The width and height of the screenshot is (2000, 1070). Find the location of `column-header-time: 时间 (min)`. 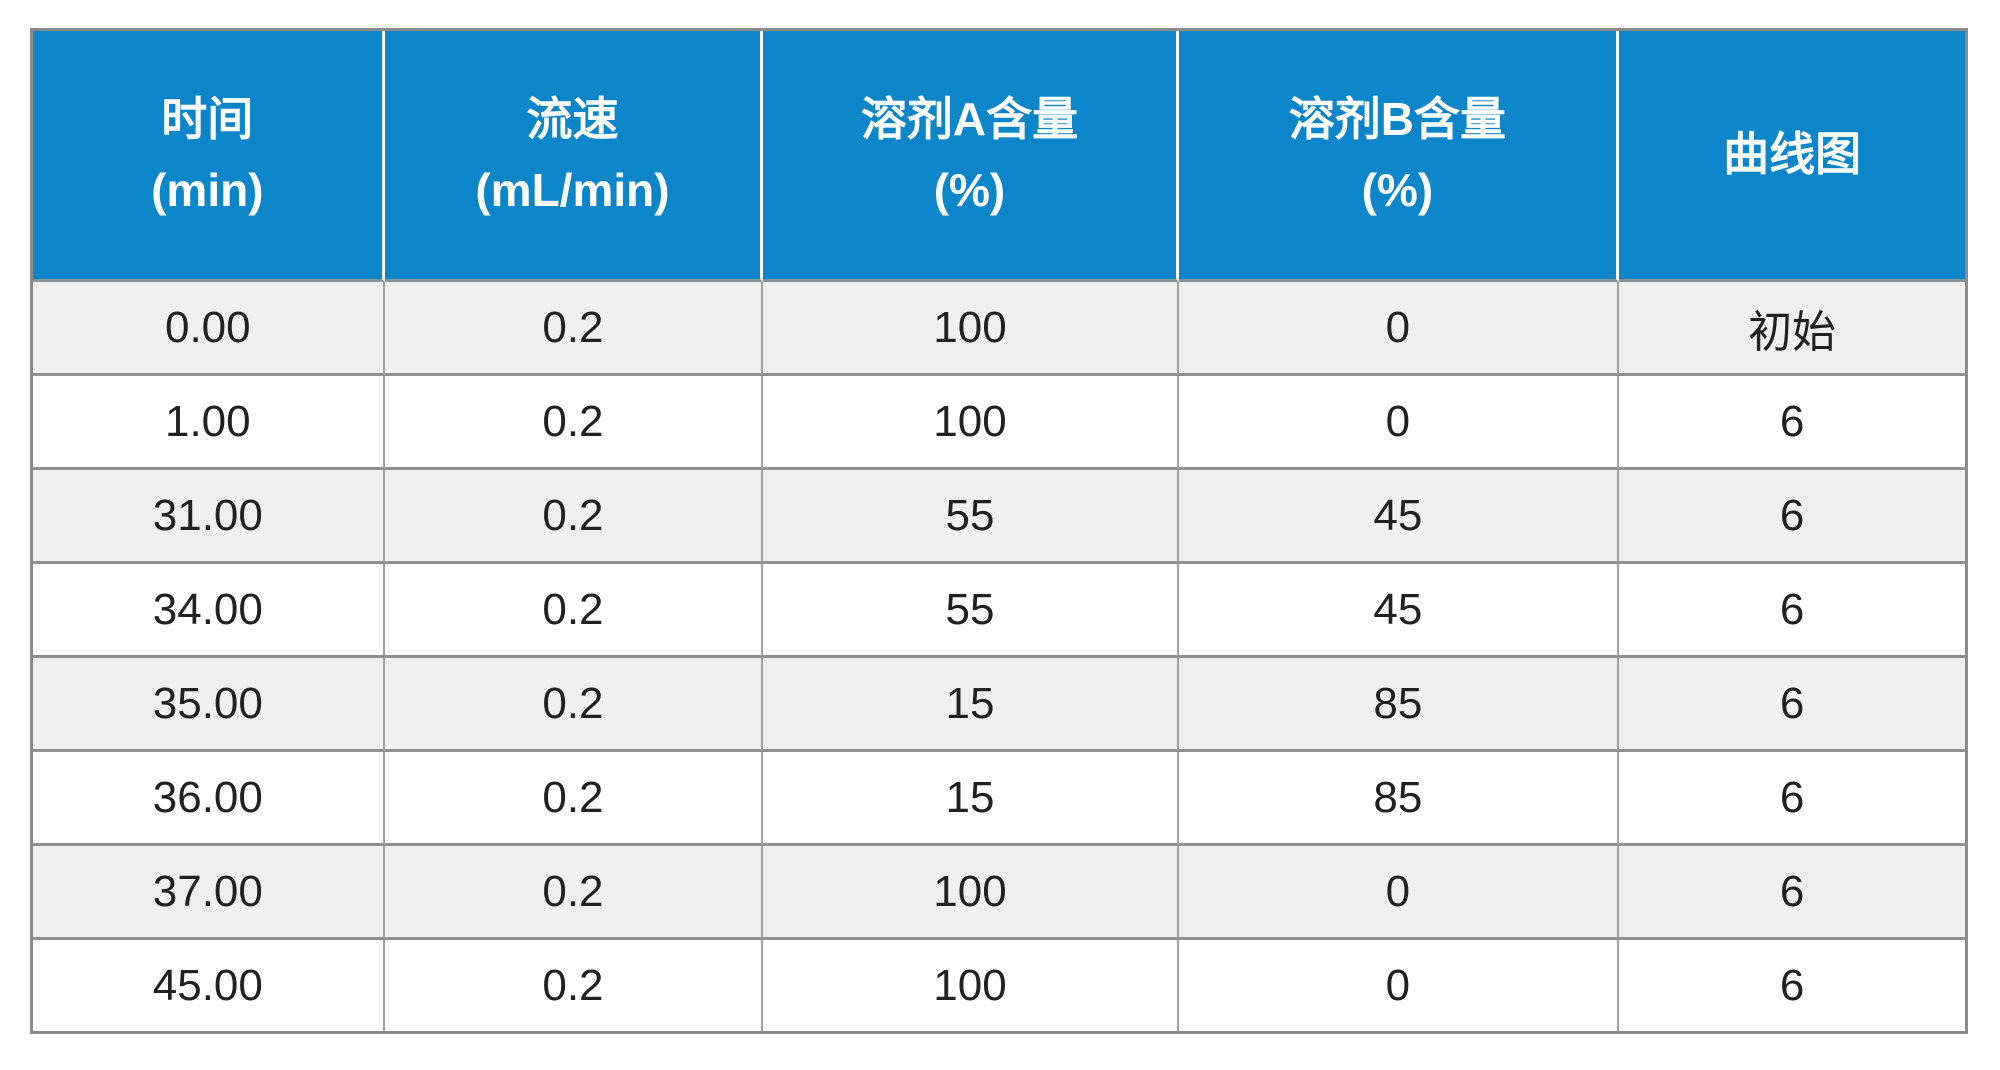

column-header-time: 时间 (min) is located at coordinates (209, 156).